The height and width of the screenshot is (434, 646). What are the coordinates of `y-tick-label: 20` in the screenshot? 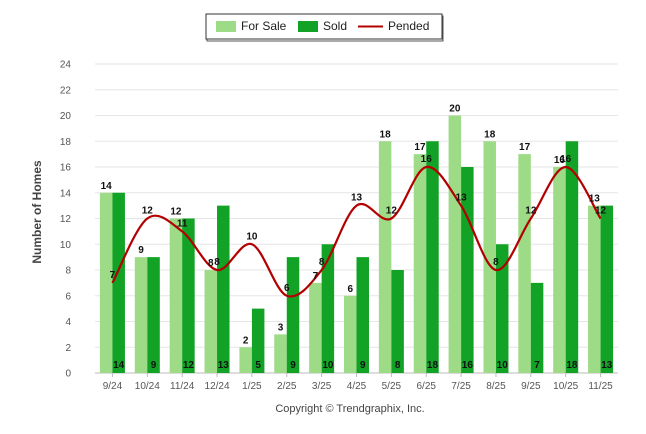 It's located at (66, 116).